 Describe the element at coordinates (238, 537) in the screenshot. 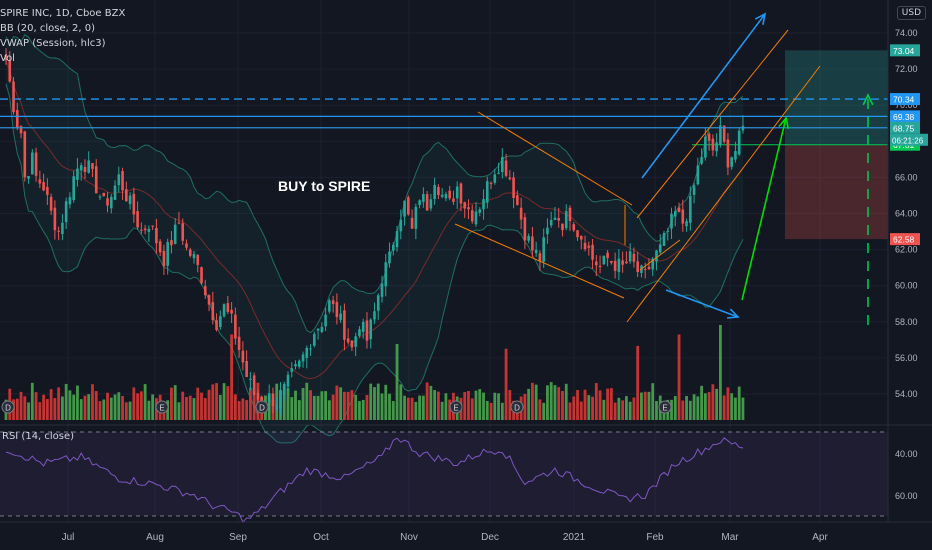

I see `time-tick: Sep` at that location.